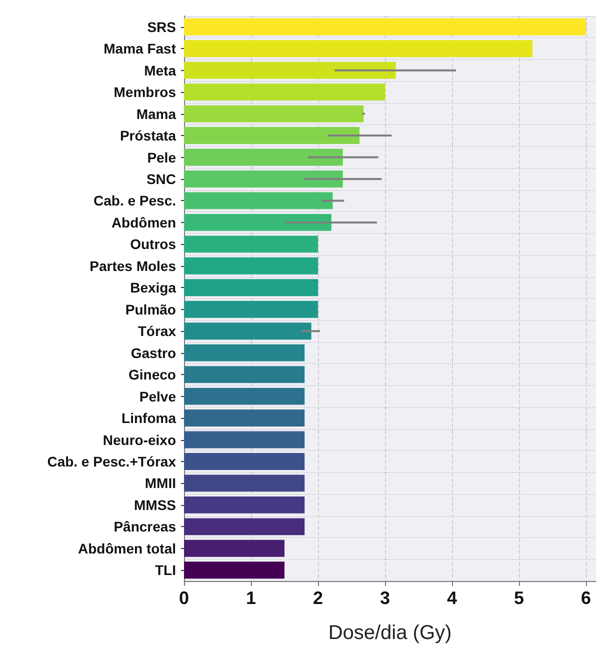 The image size is (612, 656). What do you see at coordinates (160, 483) in the screenshot?
I see `y-tick-label: MMII` at bounding box center [160, 483].